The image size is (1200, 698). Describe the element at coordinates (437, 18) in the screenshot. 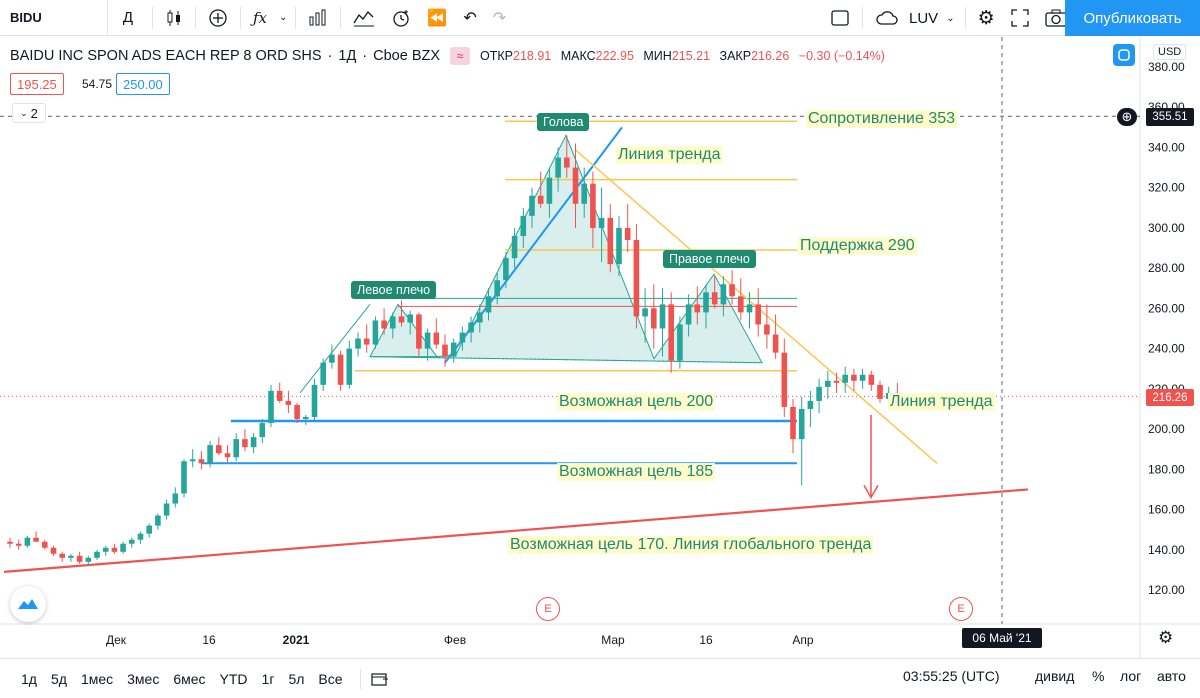

I see `replay-icon: ⏪` at that location.